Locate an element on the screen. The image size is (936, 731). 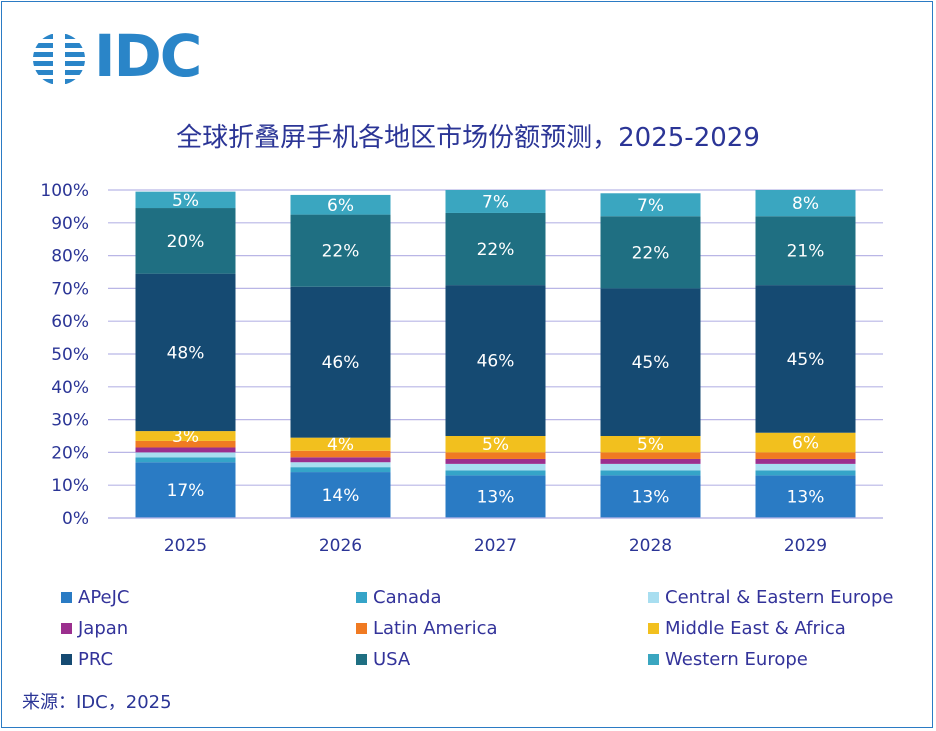
data-label: 8% is located at coordinates (805, 204).